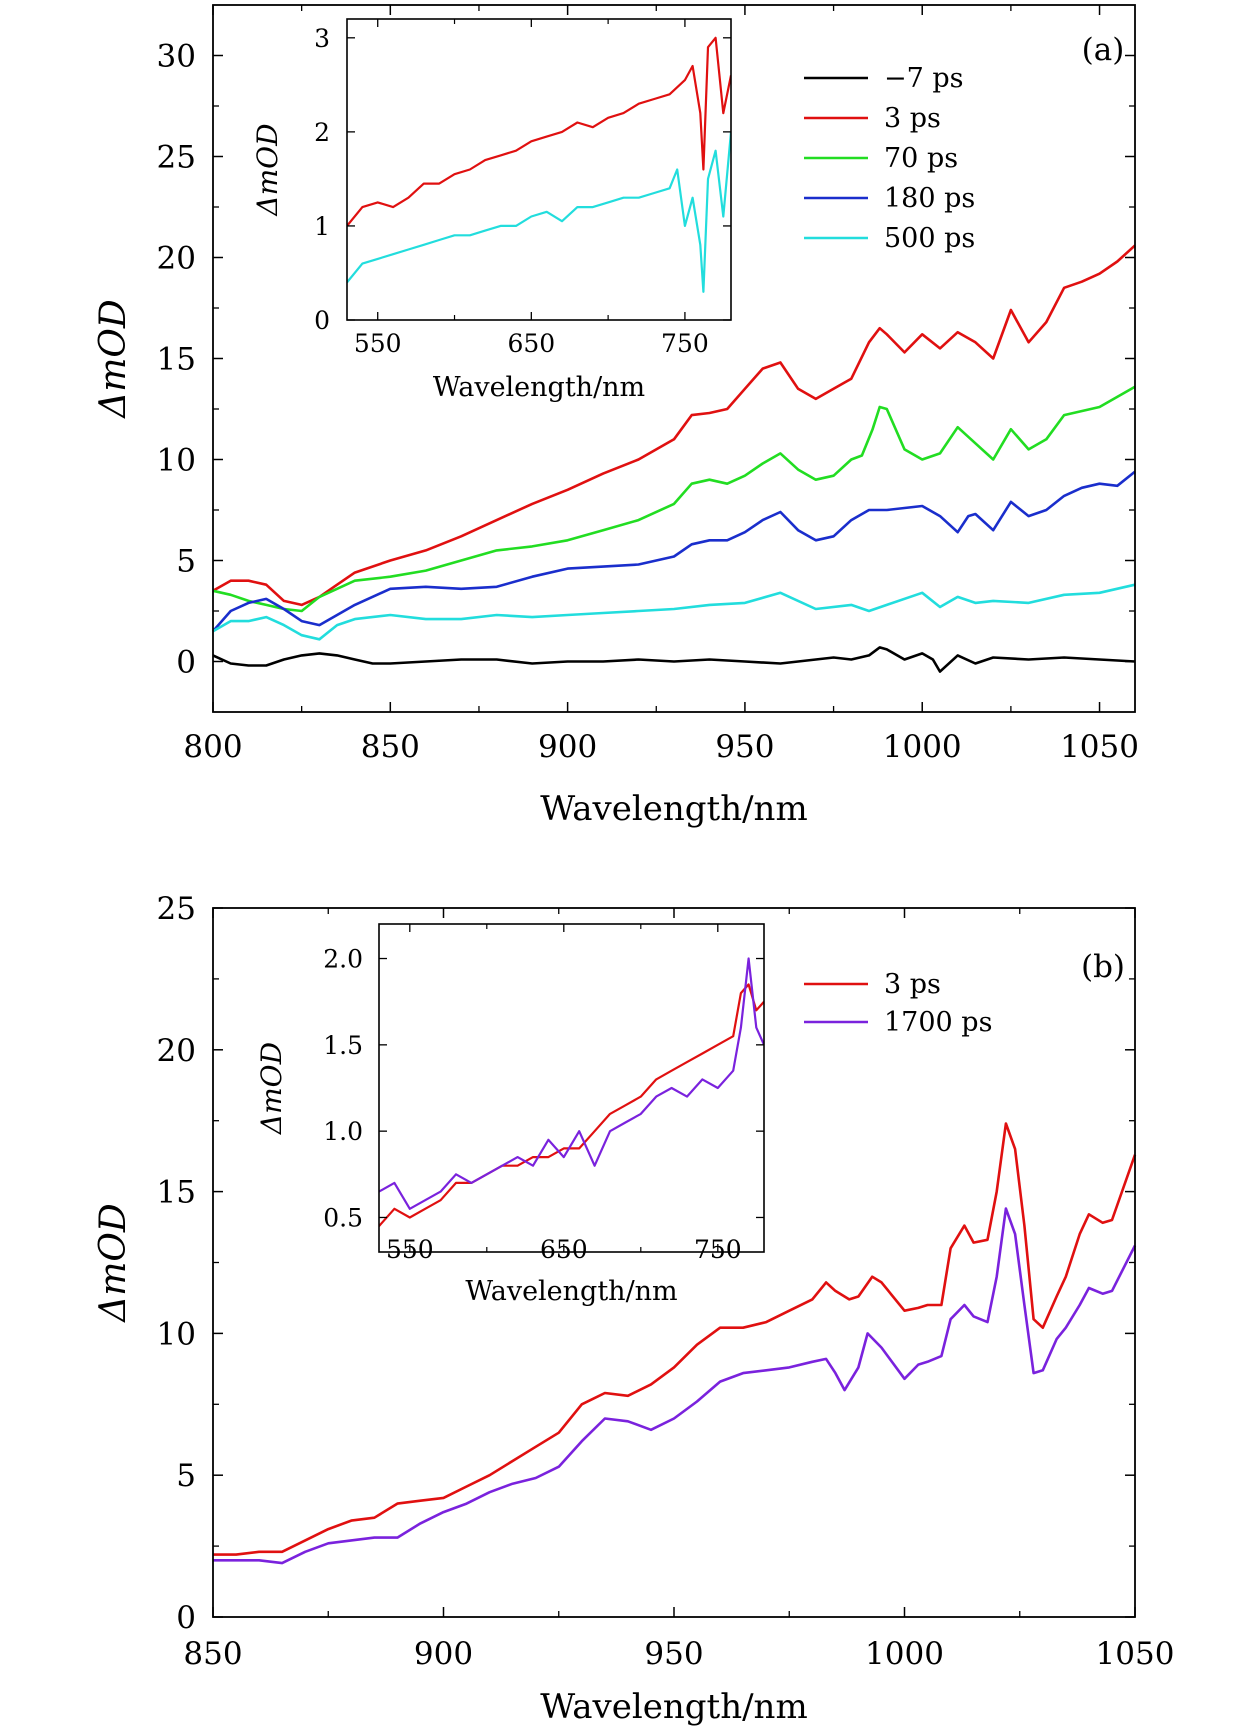  Describe the element at coordinates (322, 226) in the screenshot. I see `inset-y-tick-label: 1` at that location.